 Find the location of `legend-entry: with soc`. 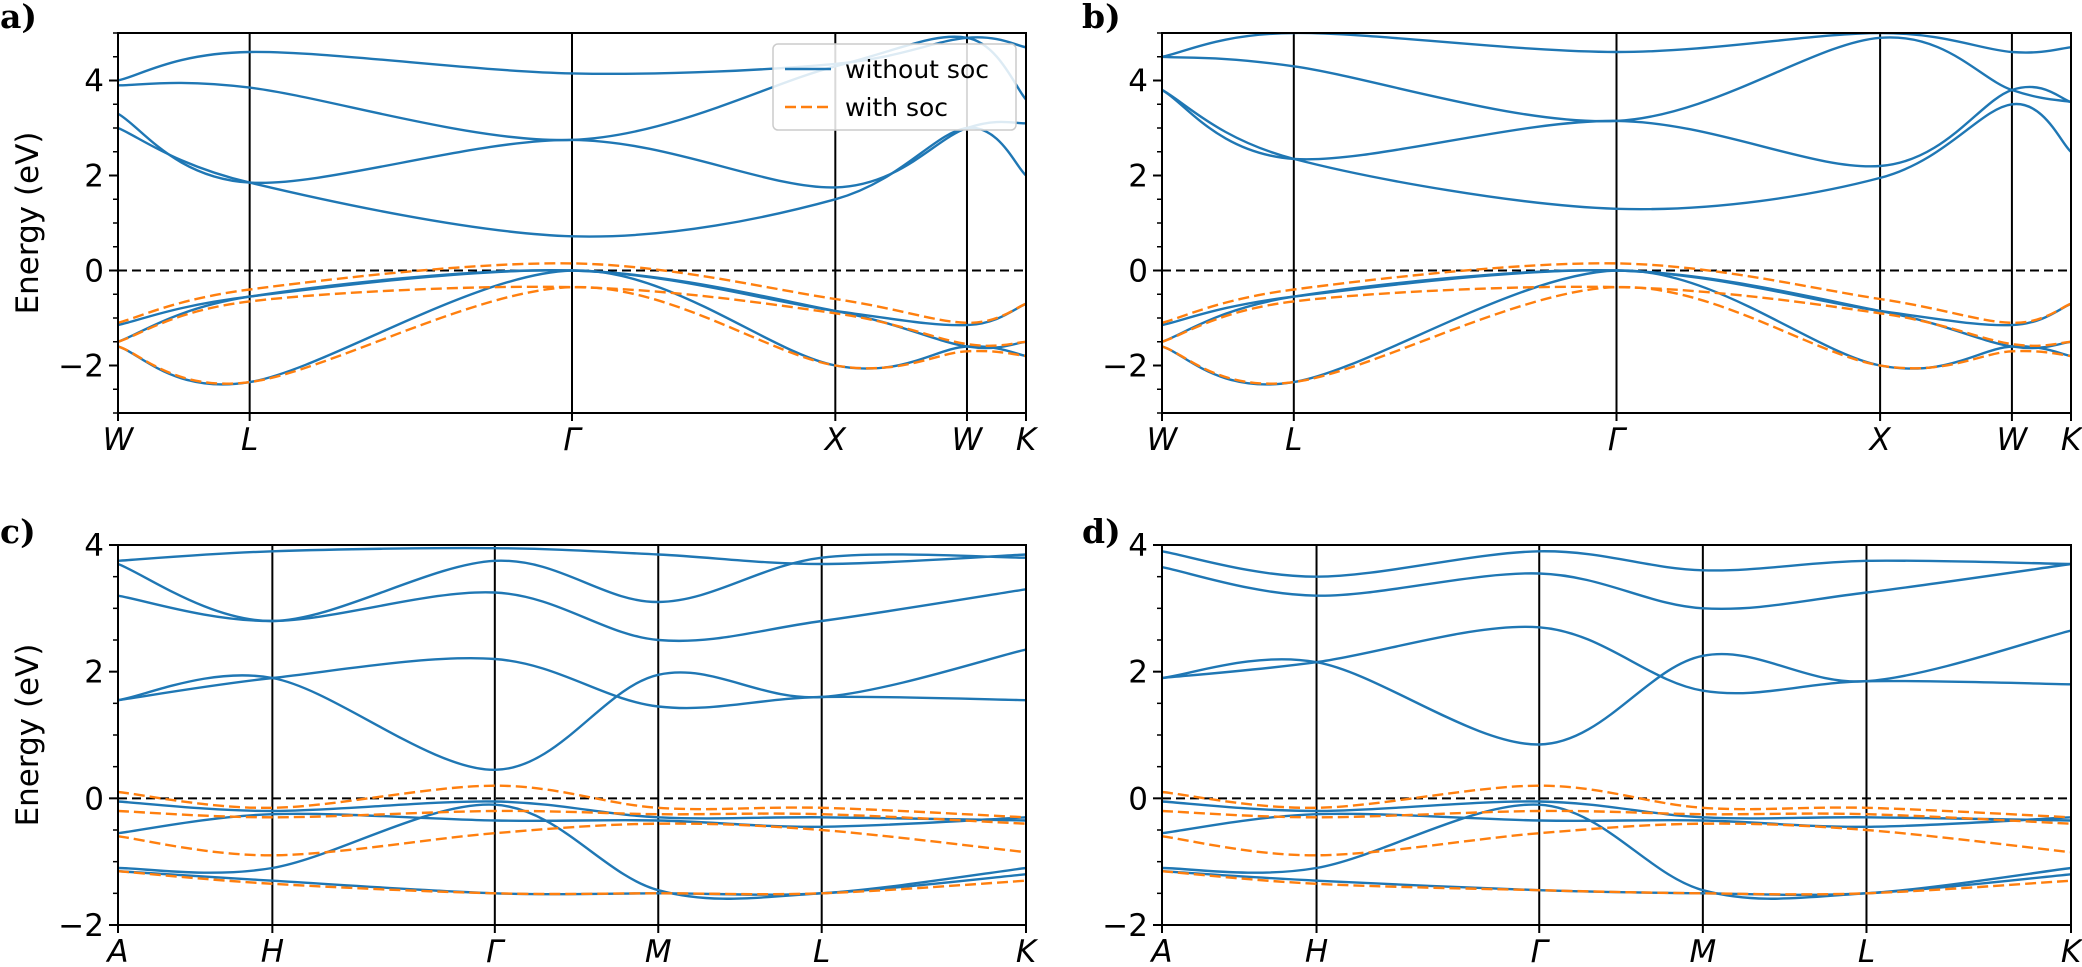

legend-entry: with soc is located at coordinates (896, 107).